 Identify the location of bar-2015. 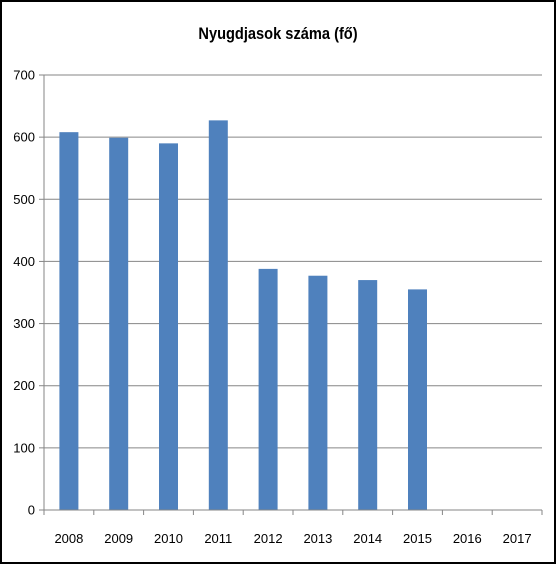
(417, 399).